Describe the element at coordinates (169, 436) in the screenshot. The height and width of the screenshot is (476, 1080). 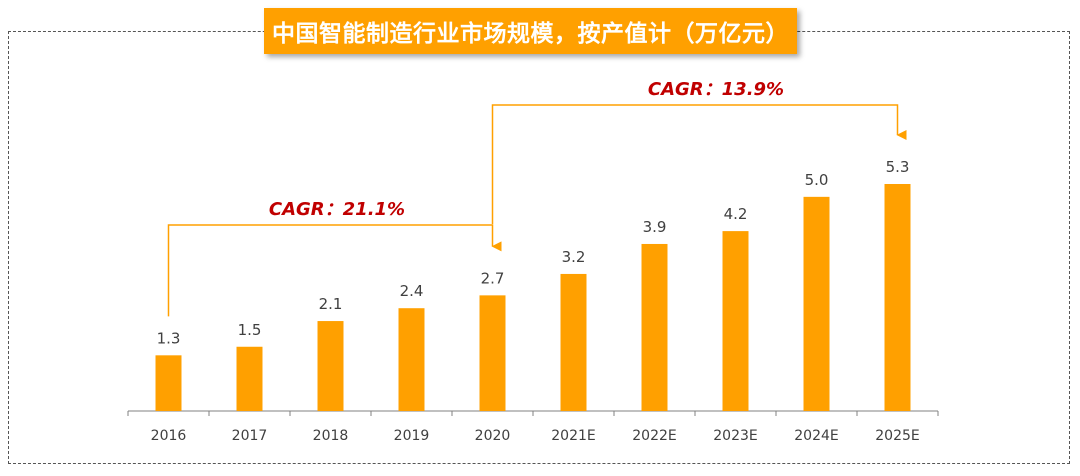
I see `x-tick-label-2016: 2016` at that location.